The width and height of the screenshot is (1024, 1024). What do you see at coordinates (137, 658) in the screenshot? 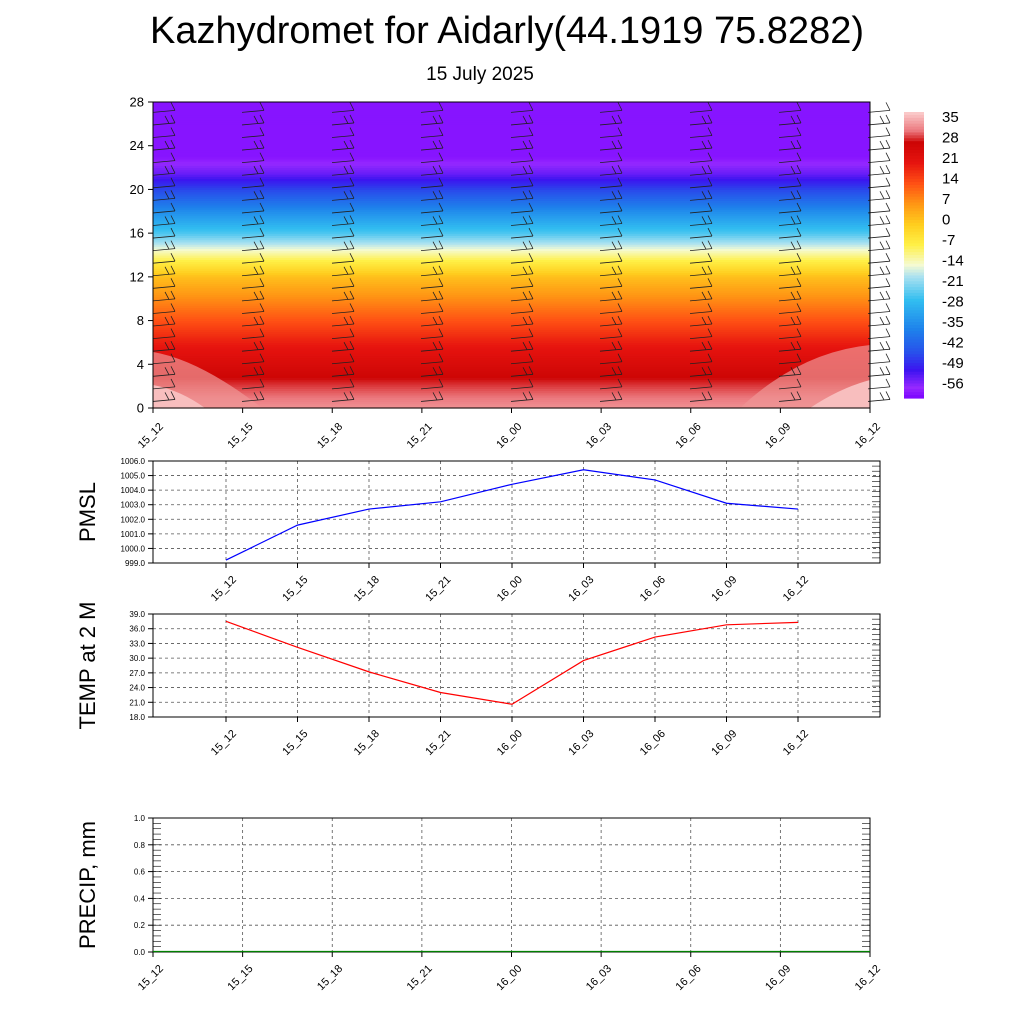
I see `y-tick-label: 30.0` at bounding box center [137, 658].